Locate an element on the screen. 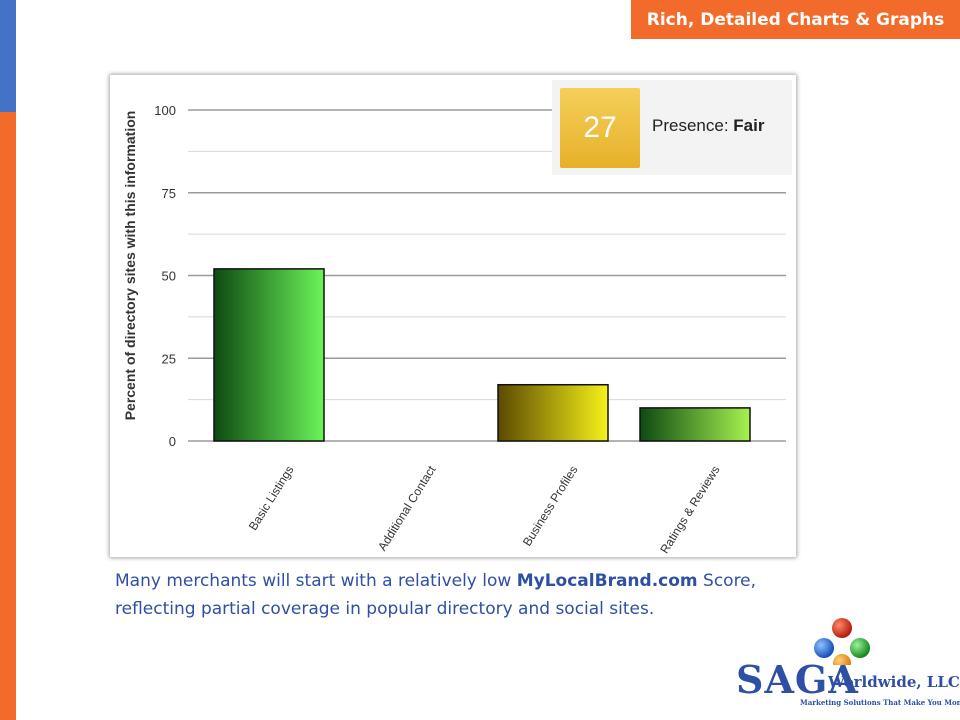 The image size is (960, 720). presence-text: Presence: is located at coordinates (690, 125).